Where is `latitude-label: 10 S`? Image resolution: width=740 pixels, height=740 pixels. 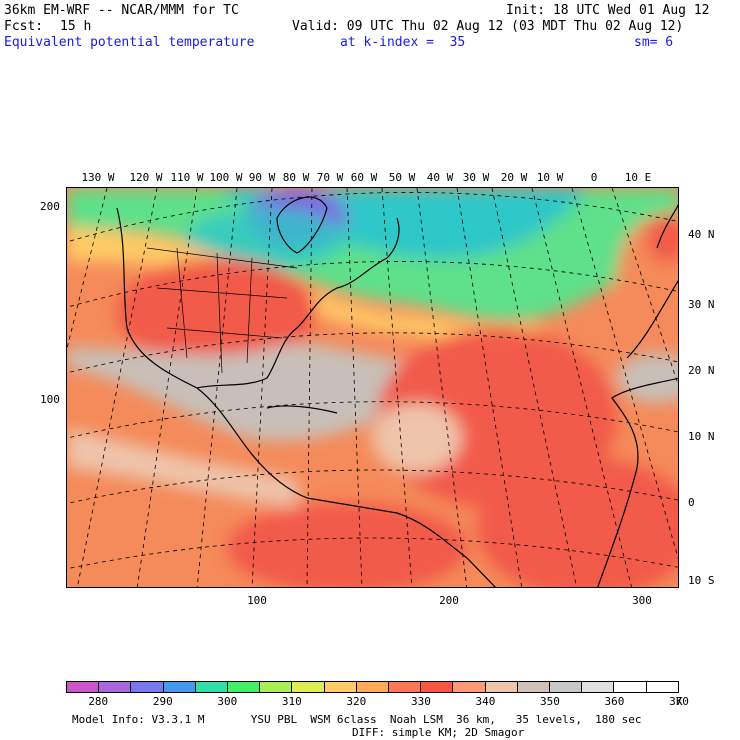
latitude-label: 10 S is located at coordinates (701, 580).